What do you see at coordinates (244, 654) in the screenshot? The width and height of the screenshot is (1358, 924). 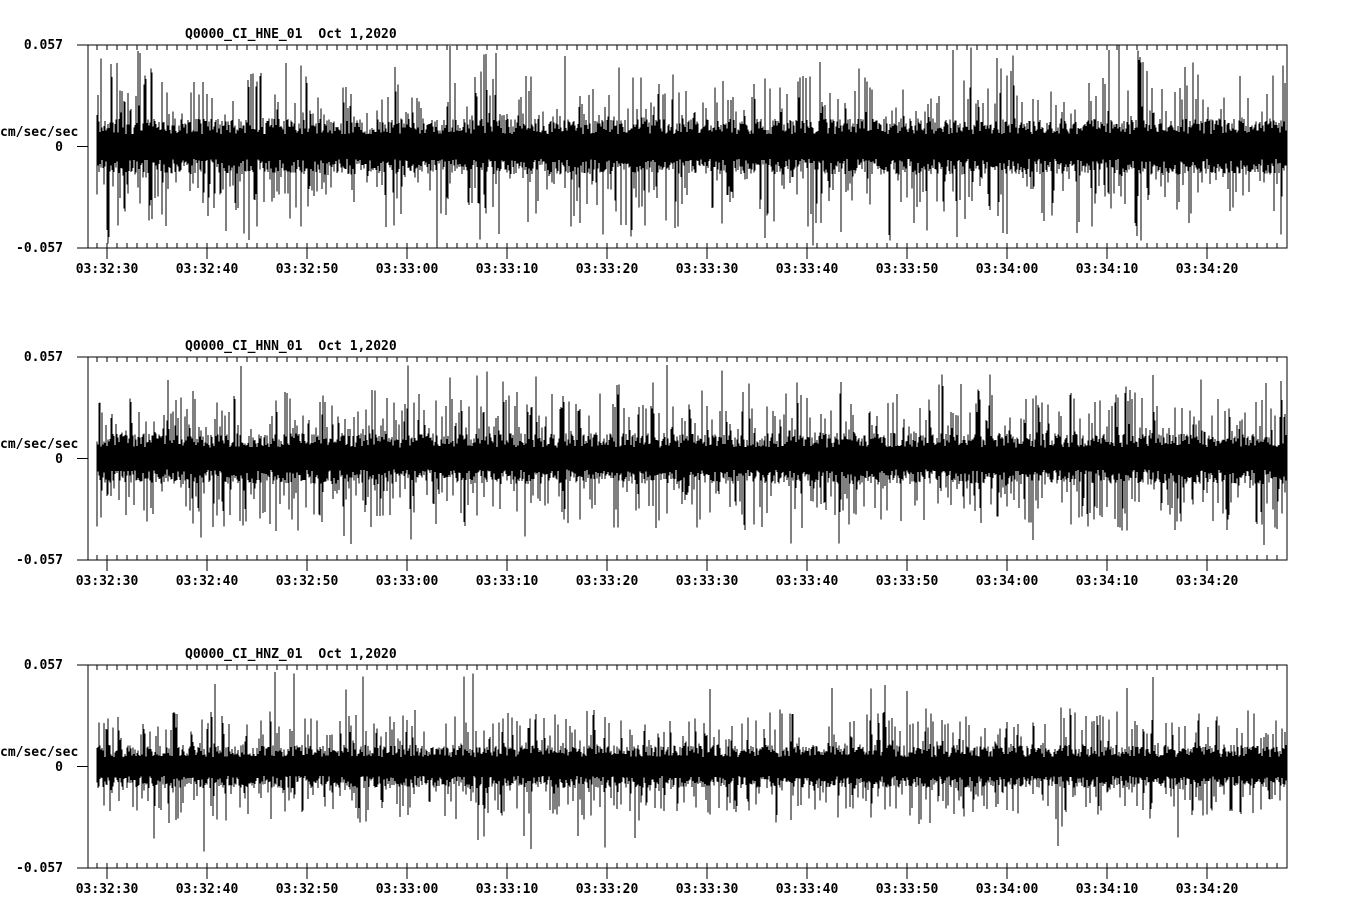 I see `plot-title: Q0000_CI_HNZ_01` at bounding box center [244, 654].